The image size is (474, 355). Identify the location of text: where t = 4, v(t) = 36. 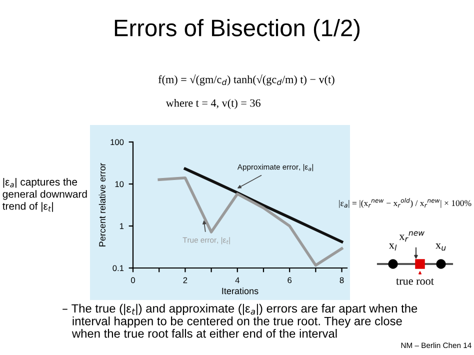
(213, 104).